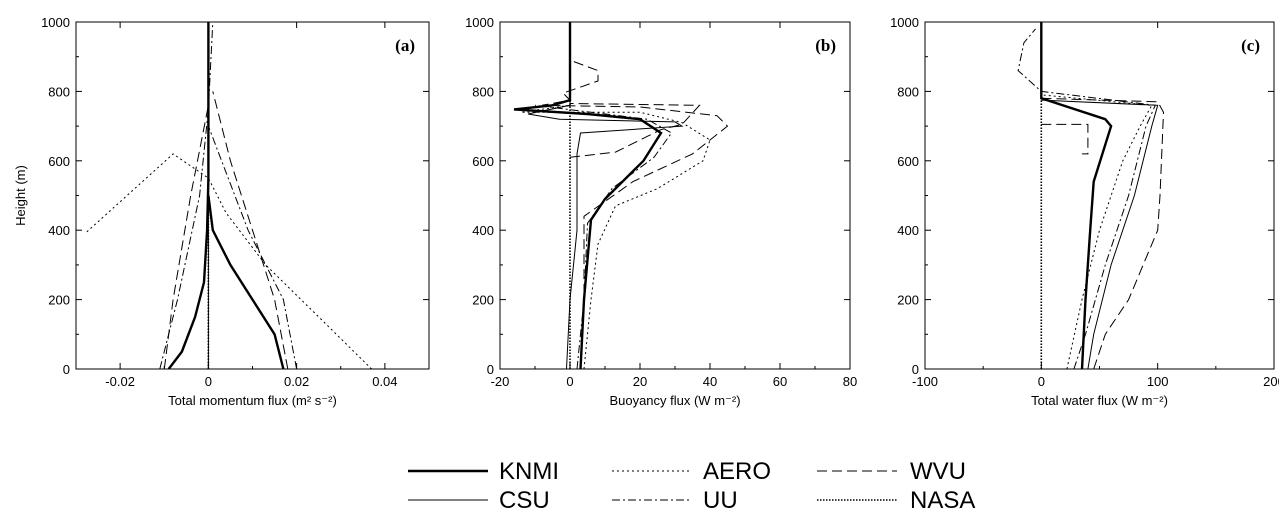 The image size is (1279, 518). I want to click on panel-tag: (c), so click(1250, 45).